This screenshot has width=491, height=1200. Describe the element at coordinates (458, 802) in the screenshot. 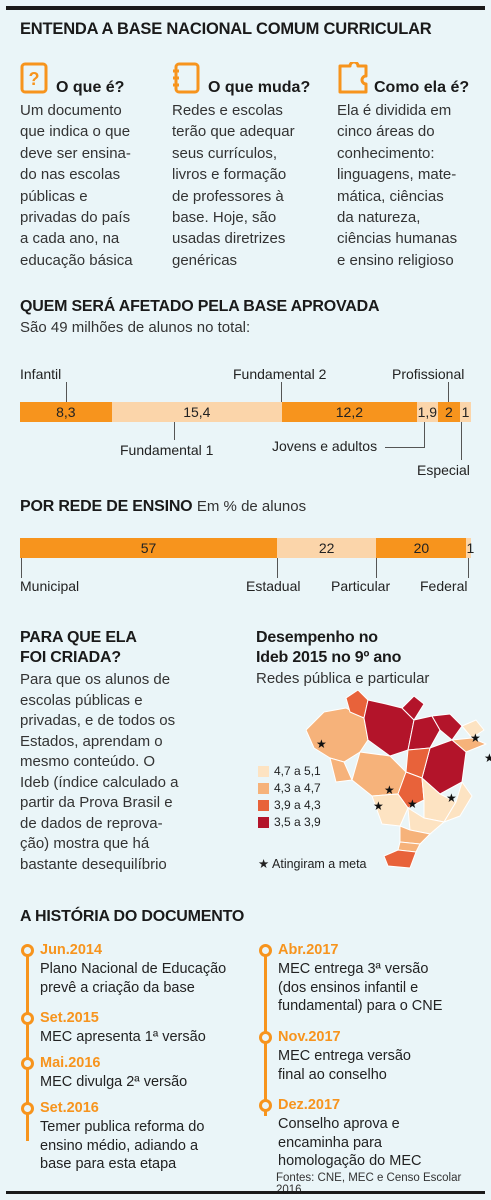

I see `region-es-rj` at that location.